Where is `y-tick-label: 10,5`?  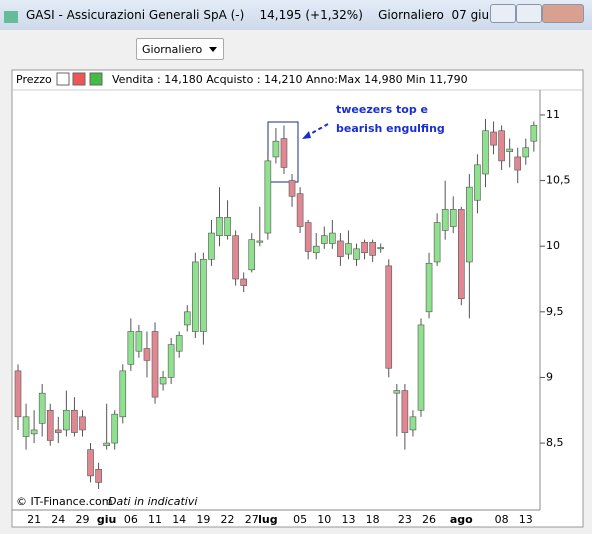 y-tick-label: 10,5 is located at coordinates (558, 180).